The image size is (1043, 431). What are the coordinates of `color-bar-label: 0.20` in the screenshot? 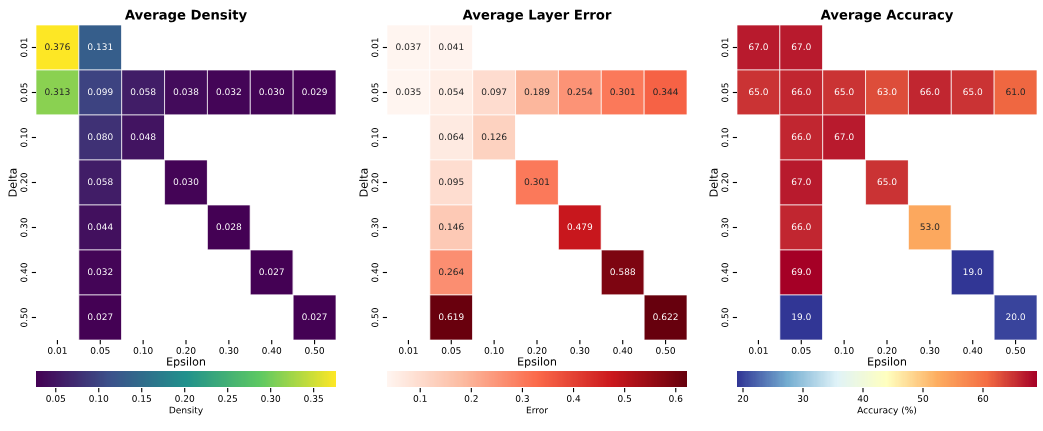 It's located at (185, 398).